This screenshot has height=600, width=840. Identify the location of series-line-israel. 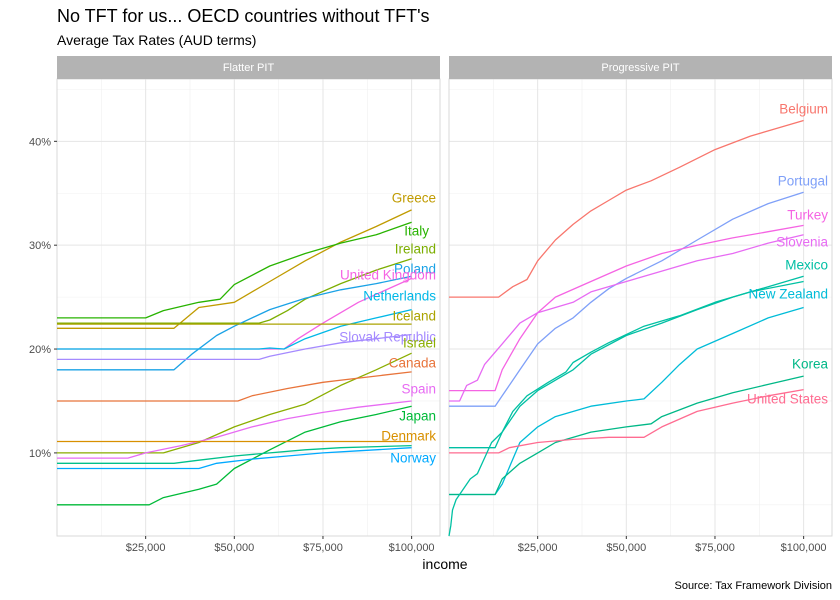
(234, 403).